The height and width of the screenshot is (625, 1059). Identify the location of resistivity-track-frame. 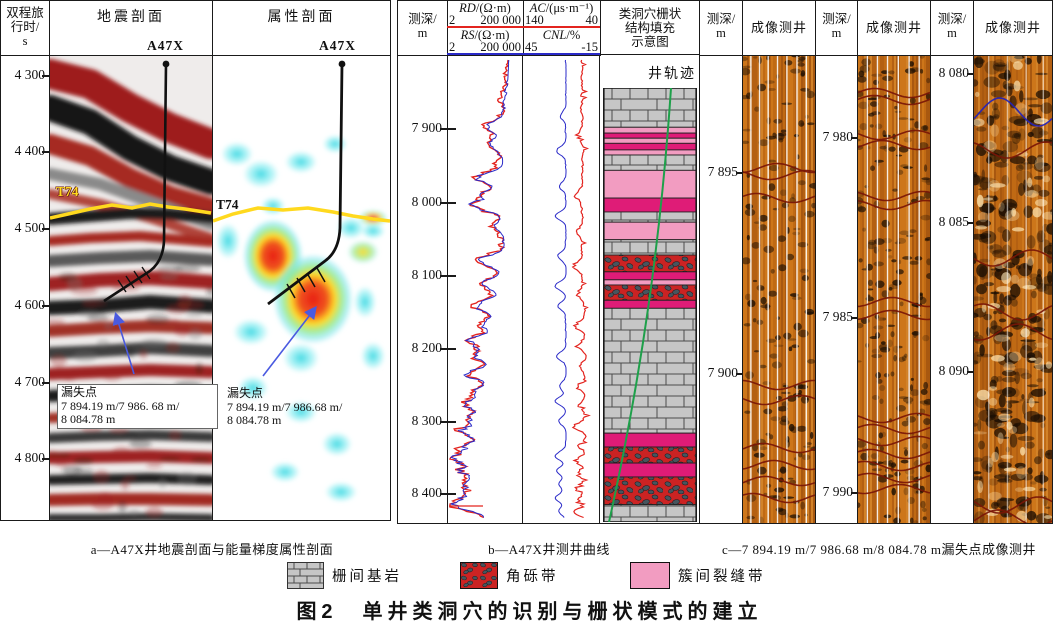
(485, 289).